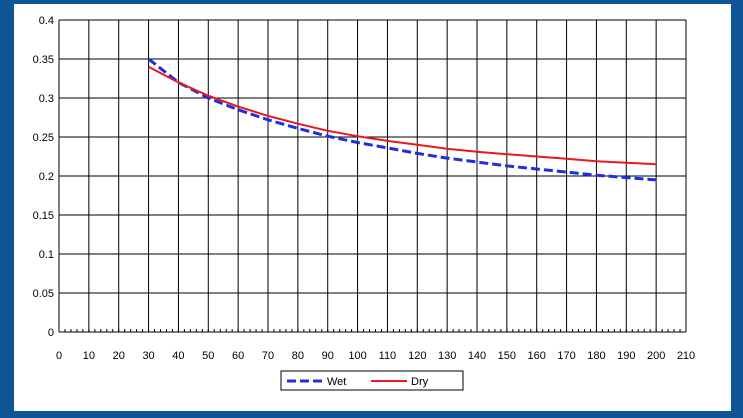 The image size is (743, 418). Describe the element at coordinates (566, 356) in the screenshot. I see `x-tick-label: 170` at that location.